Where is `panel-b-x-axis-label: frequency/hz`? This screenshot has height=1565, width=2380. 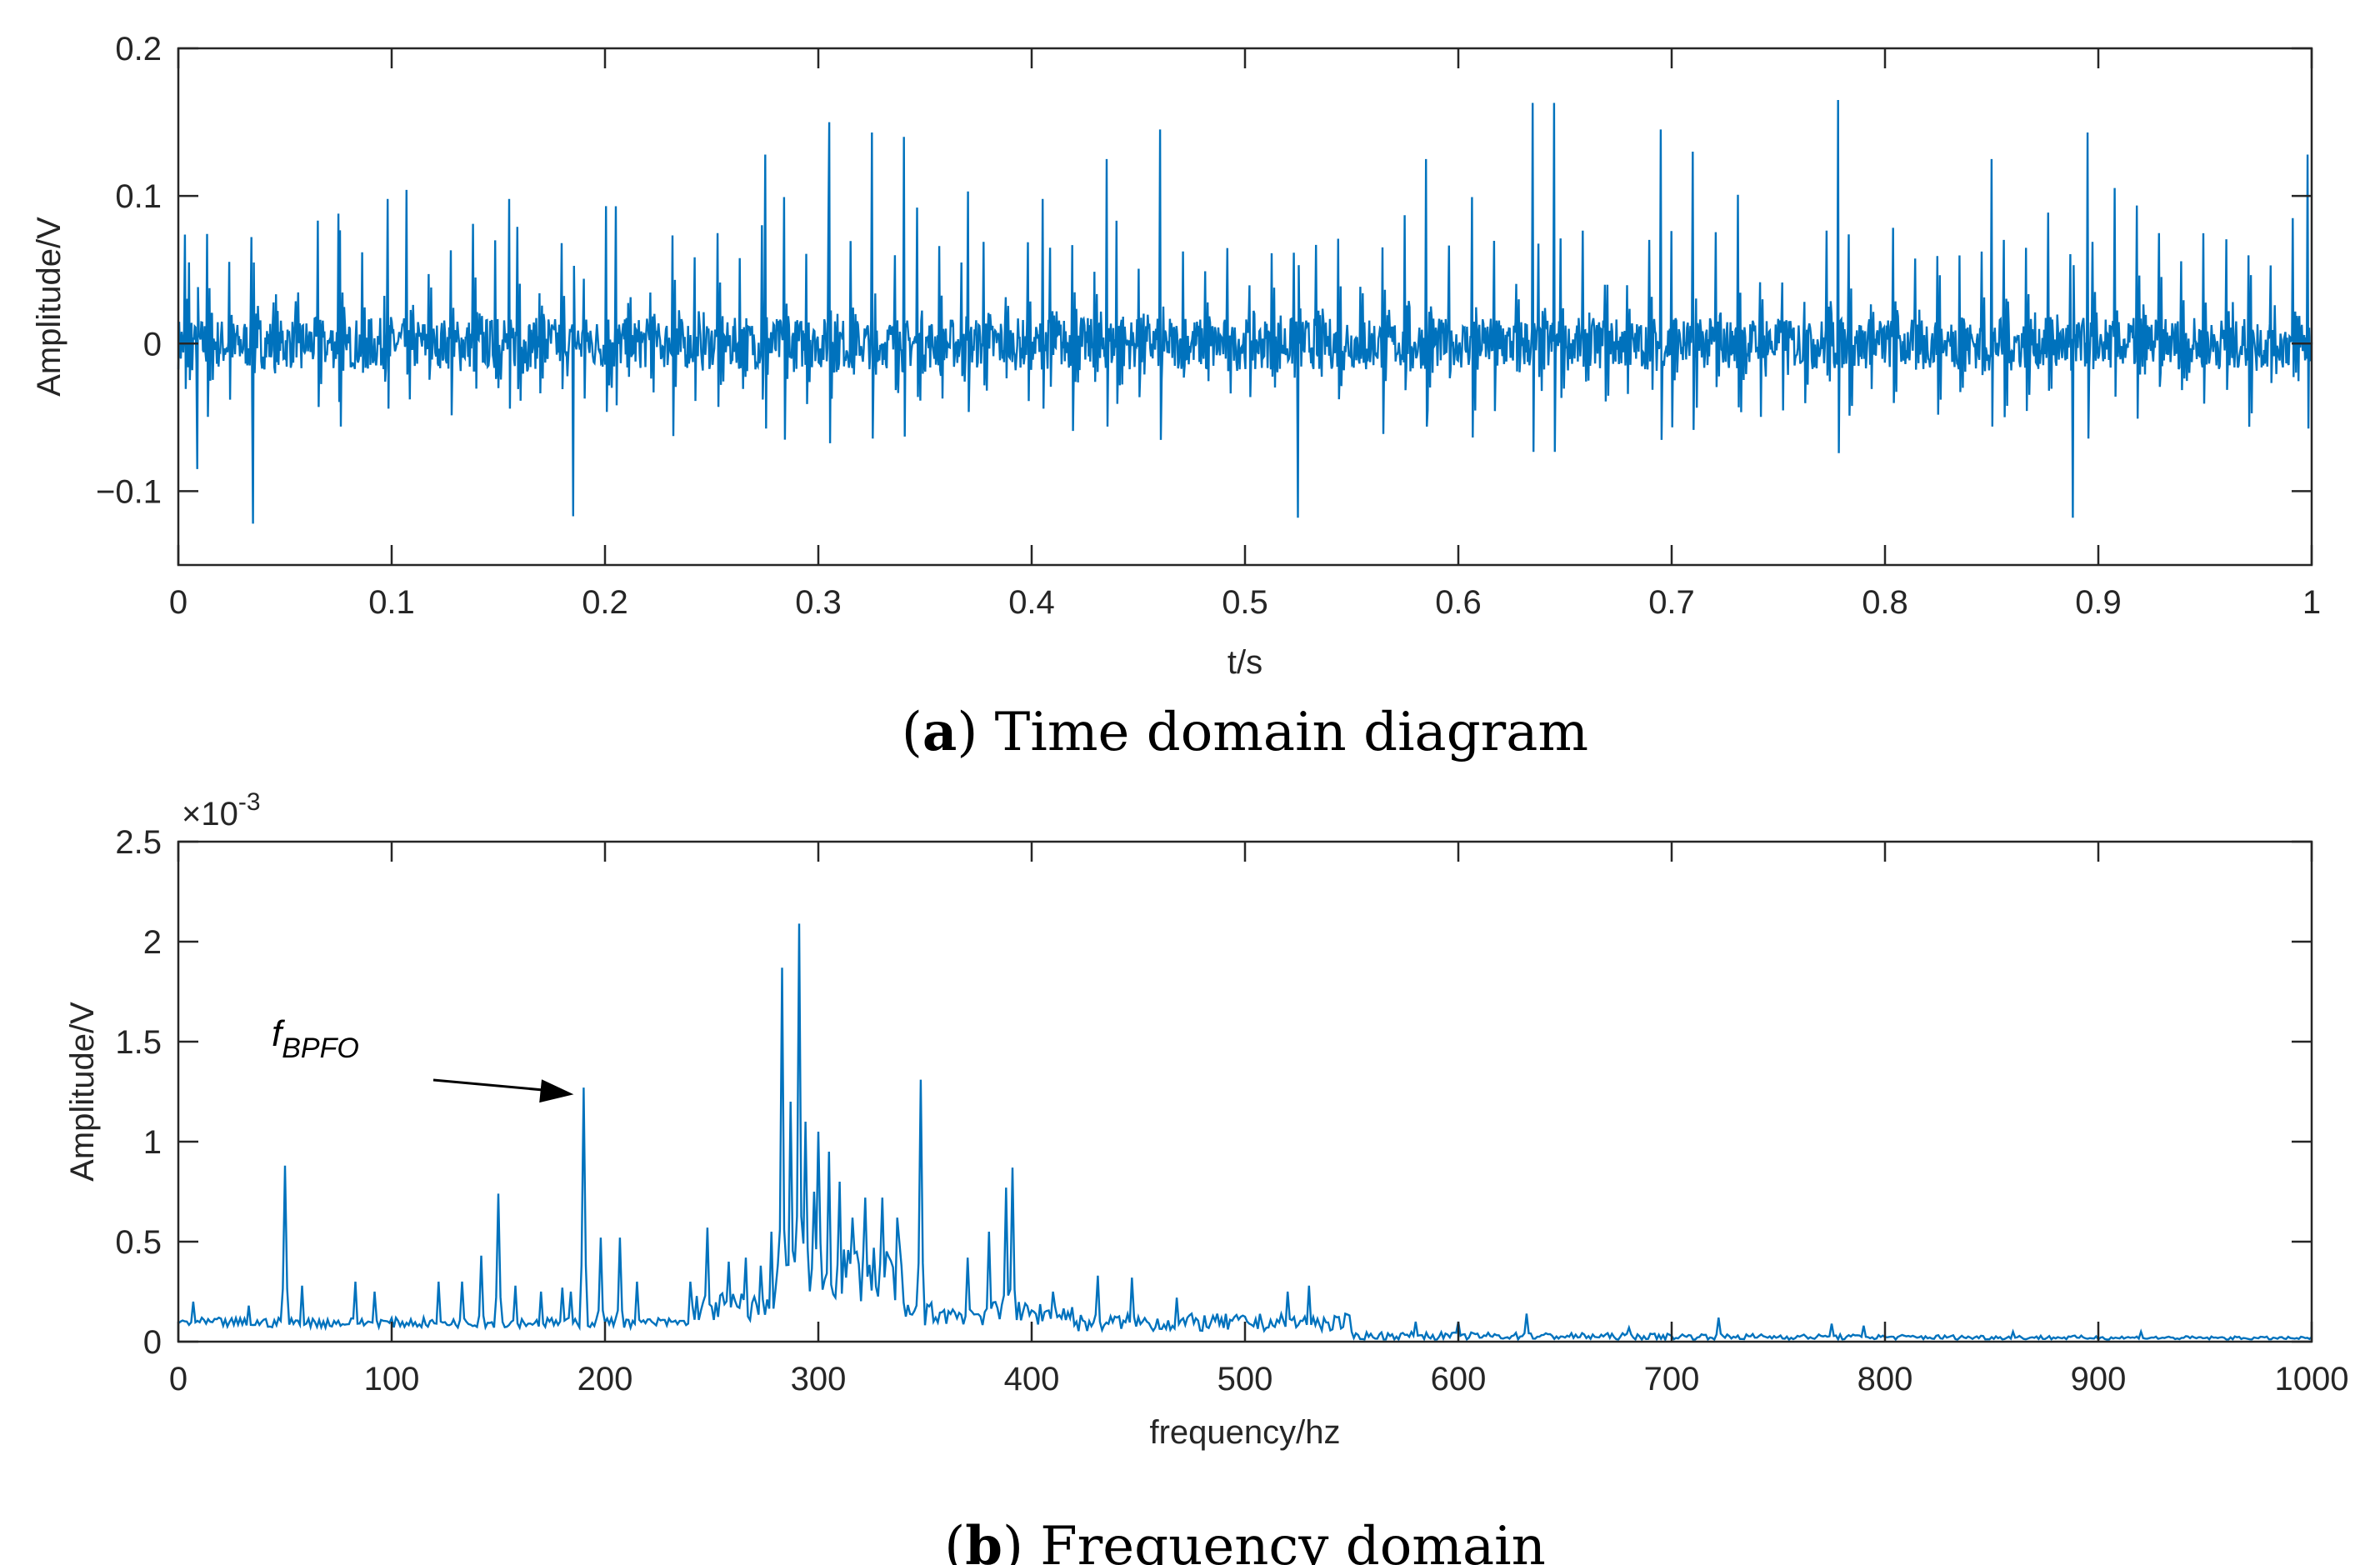
panel-b-x-axis-label: frequency/hz is located at coordinates (1244, 1432).